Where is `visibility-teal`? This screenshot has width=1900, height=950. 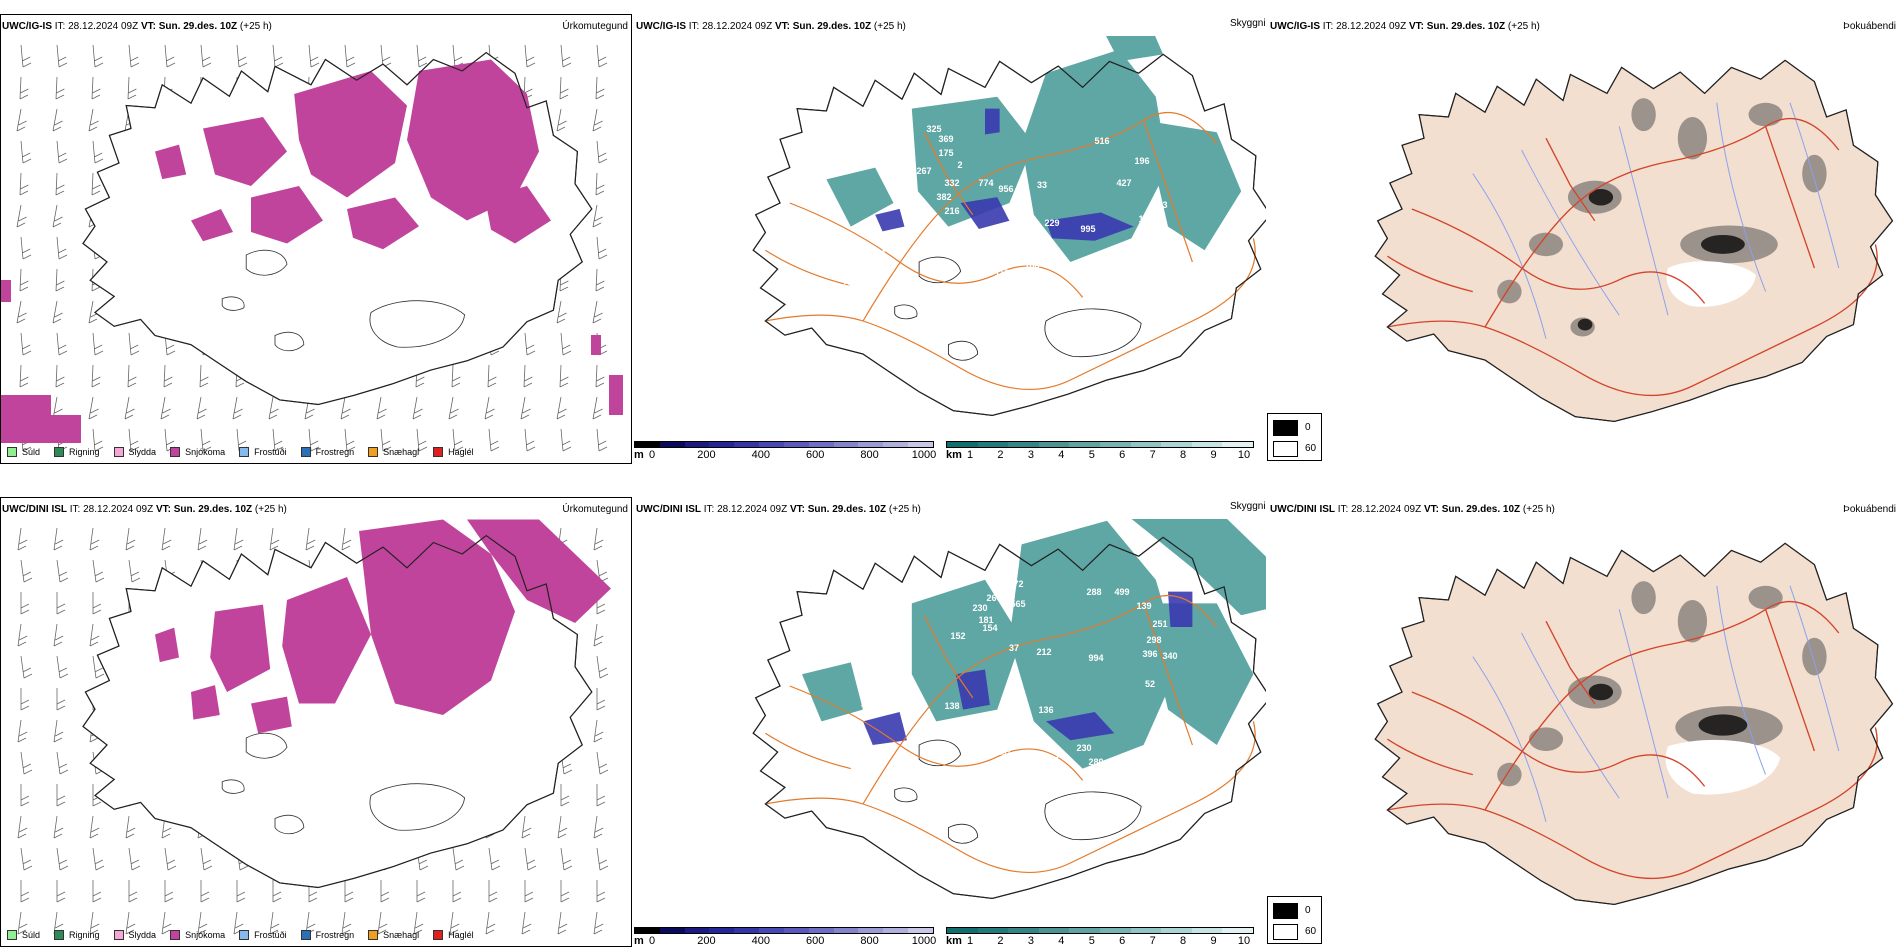
visibility-teal is located at coordinates (1034, 149).